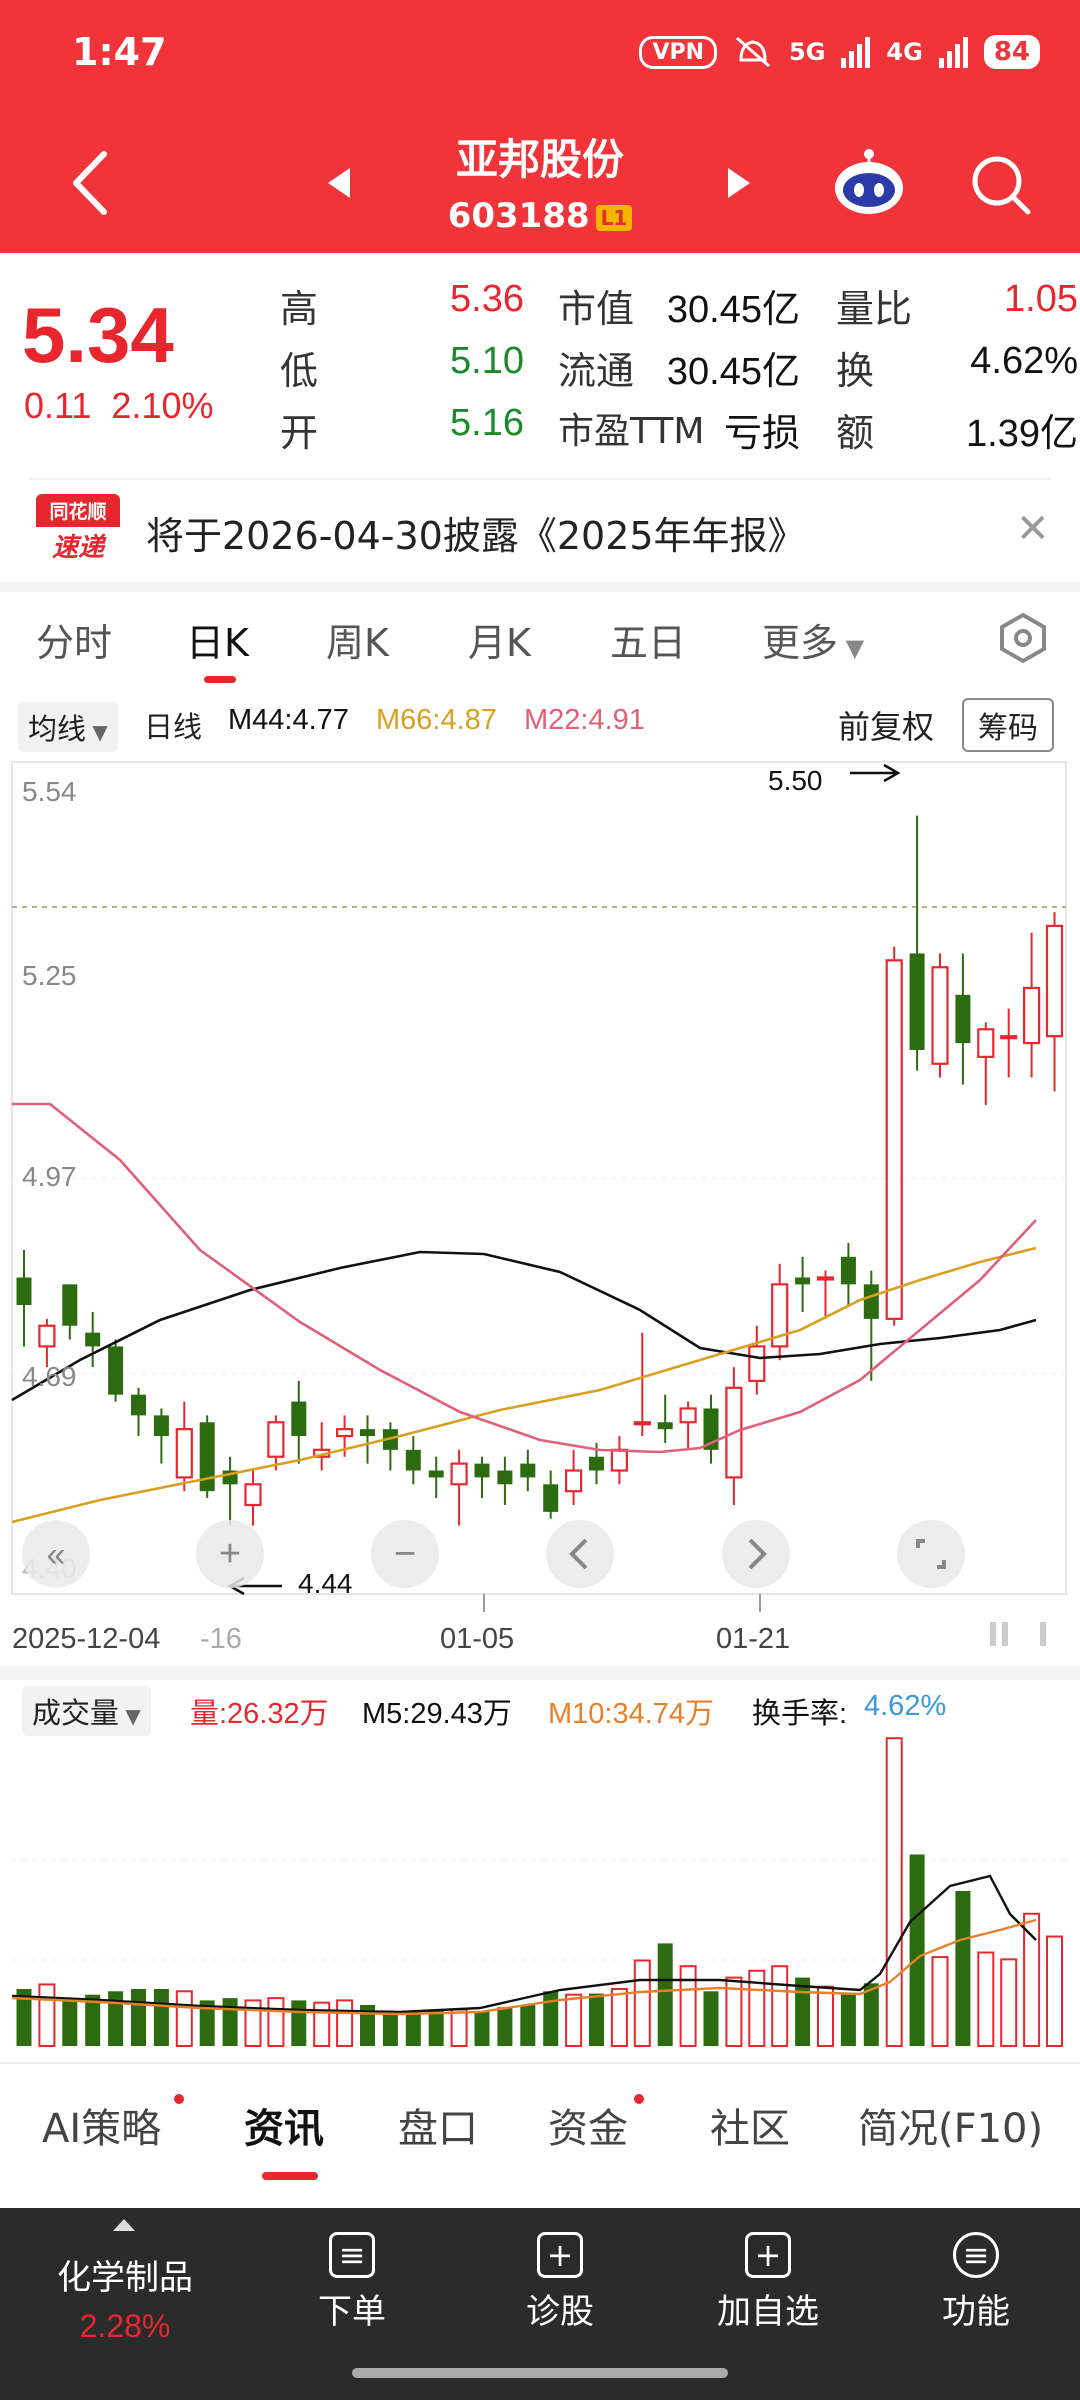 The width and height of the screenshot is (1080, 2400). What do you see at coordinates (90, 183) in the screenshot?
I see `back-arrow-icon` at bounding box center [90, 183].